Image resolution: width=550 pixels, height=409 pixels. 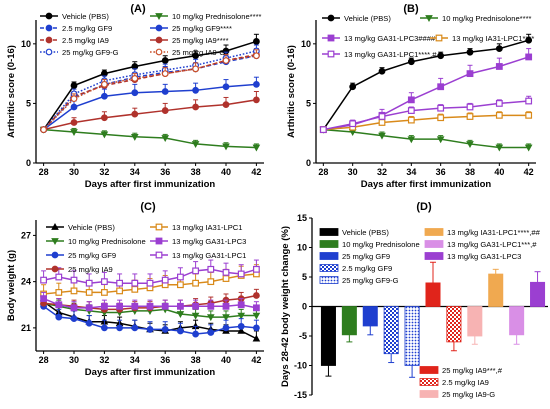 I want to click on panel-b-legend-marker, so click(x=331, y=38).